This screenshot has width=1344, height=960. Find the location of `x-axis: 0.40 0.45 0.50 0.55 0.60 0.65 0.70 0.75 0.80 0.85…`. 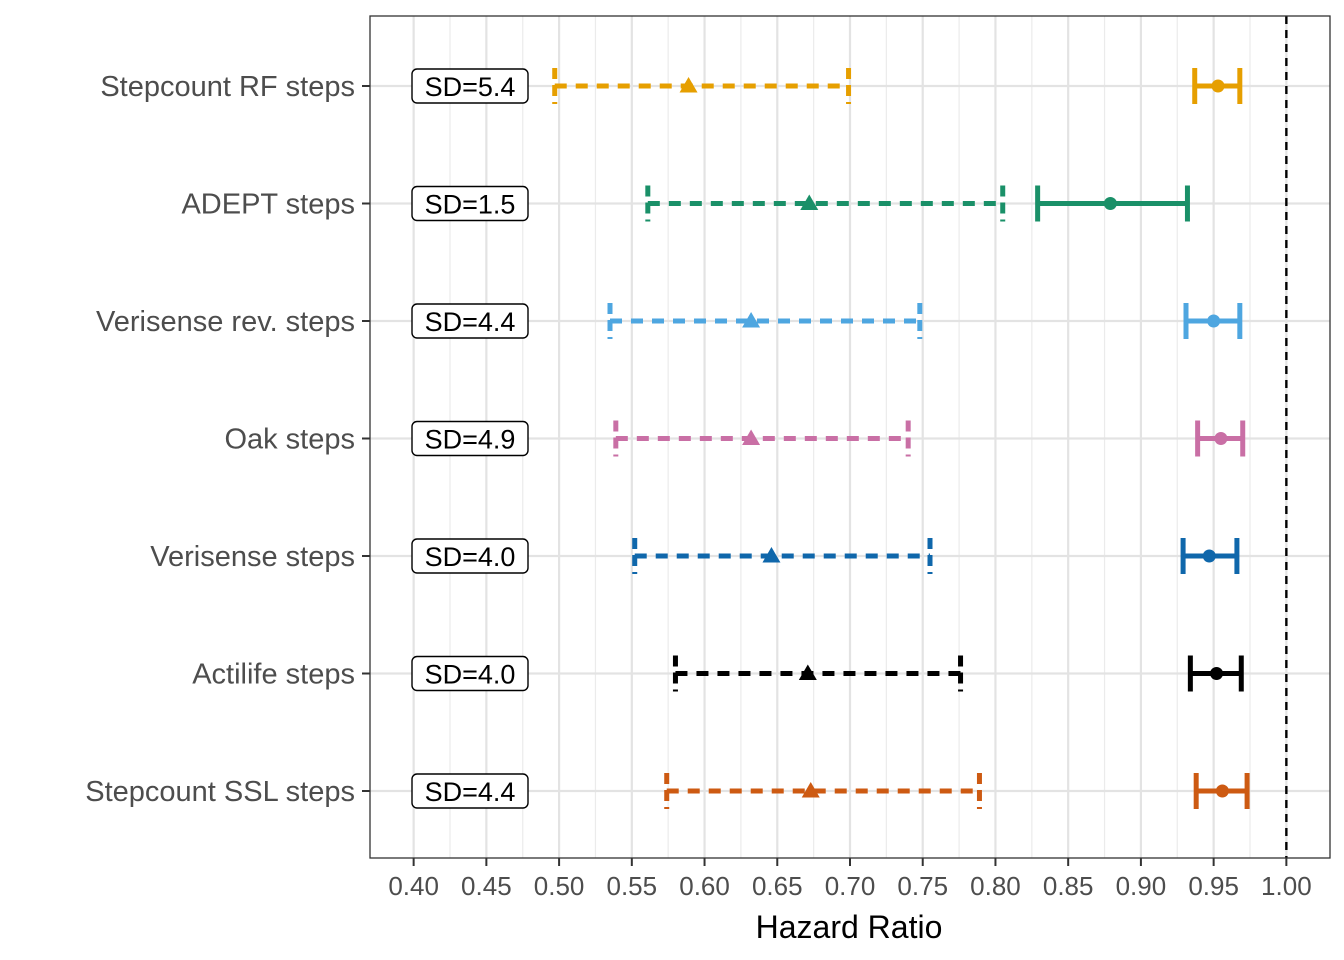

x-axis: 0.40 0.45 0.50 0.55 0.60 0.65 0.70 0.75 0.80 0.85… is located at coordinates (850, 879).